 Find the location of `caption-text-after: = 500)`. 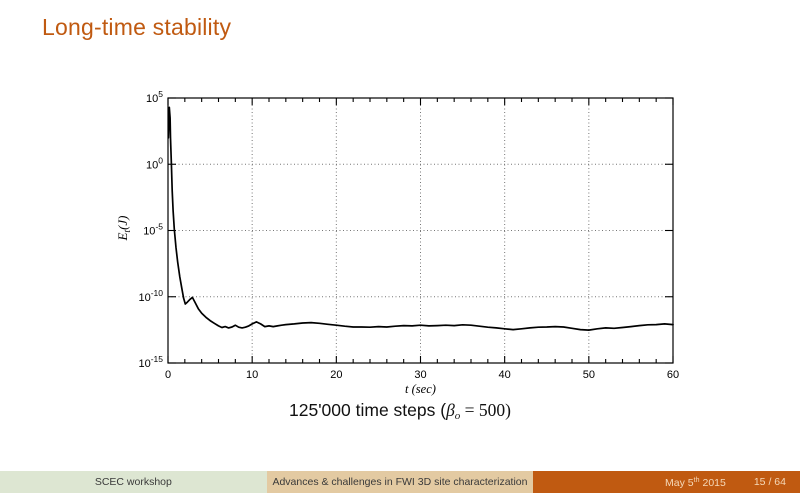

caption-text-after: = 500) is located at coordinates (485, 410).